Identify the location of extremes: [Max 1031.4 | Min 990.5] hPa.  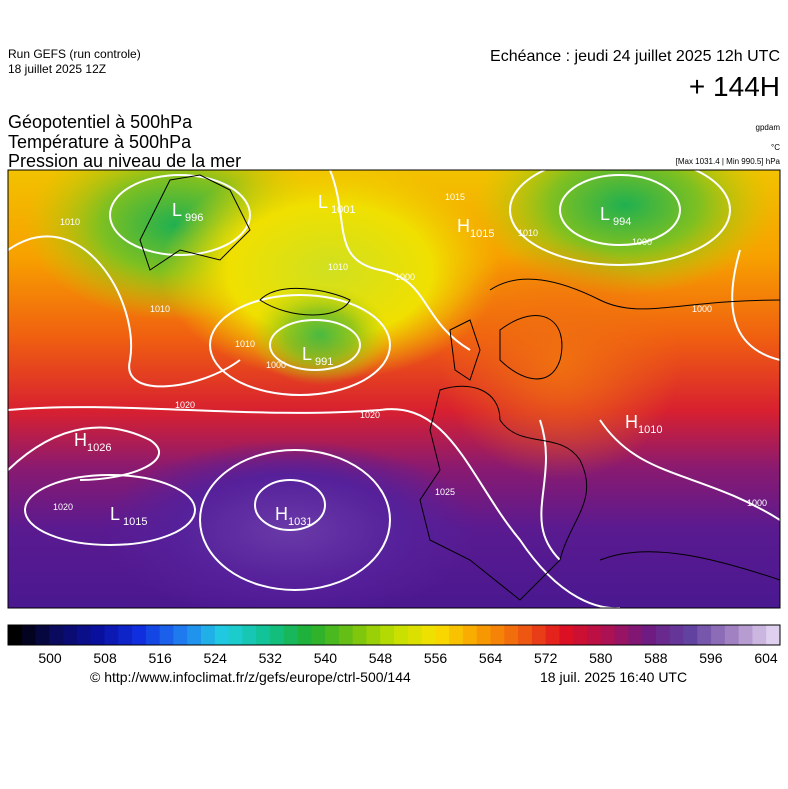
(728, 161).